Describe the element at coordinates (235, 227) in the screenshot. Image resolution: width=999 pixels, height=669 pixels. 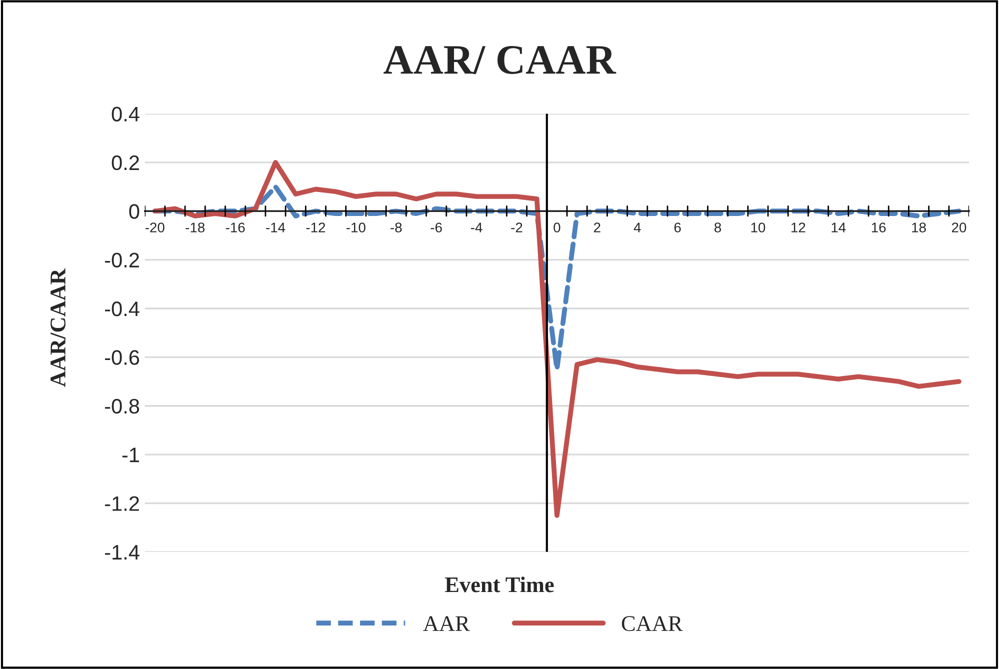
I see `x-tick-label: -16` at that location.